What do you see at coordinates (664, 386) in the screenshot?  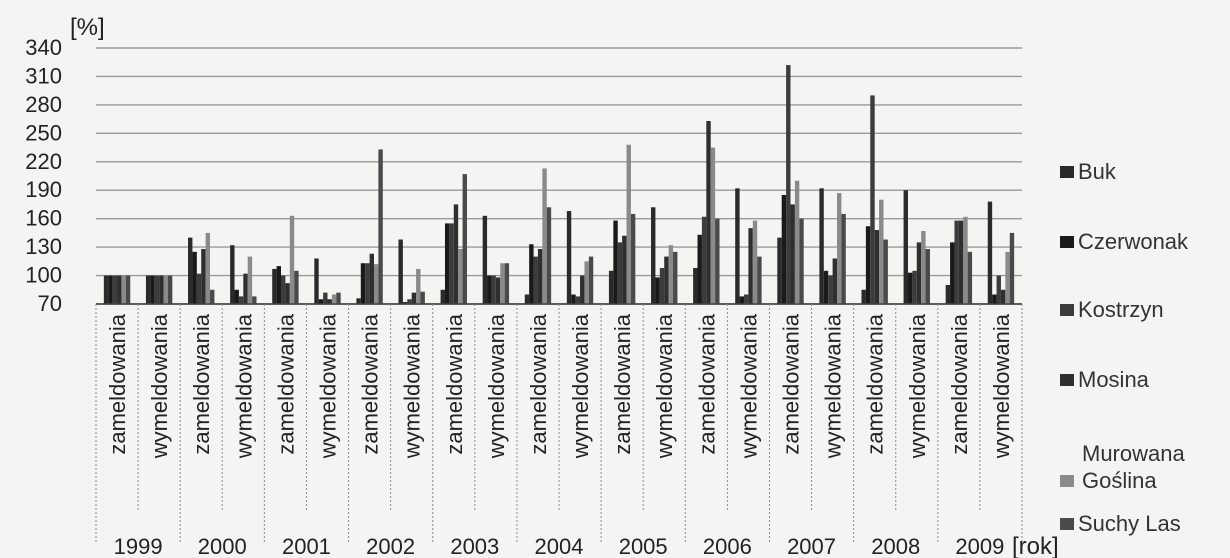 I see `category-label-13: wymeldowania` at bounding box center [664, 386].